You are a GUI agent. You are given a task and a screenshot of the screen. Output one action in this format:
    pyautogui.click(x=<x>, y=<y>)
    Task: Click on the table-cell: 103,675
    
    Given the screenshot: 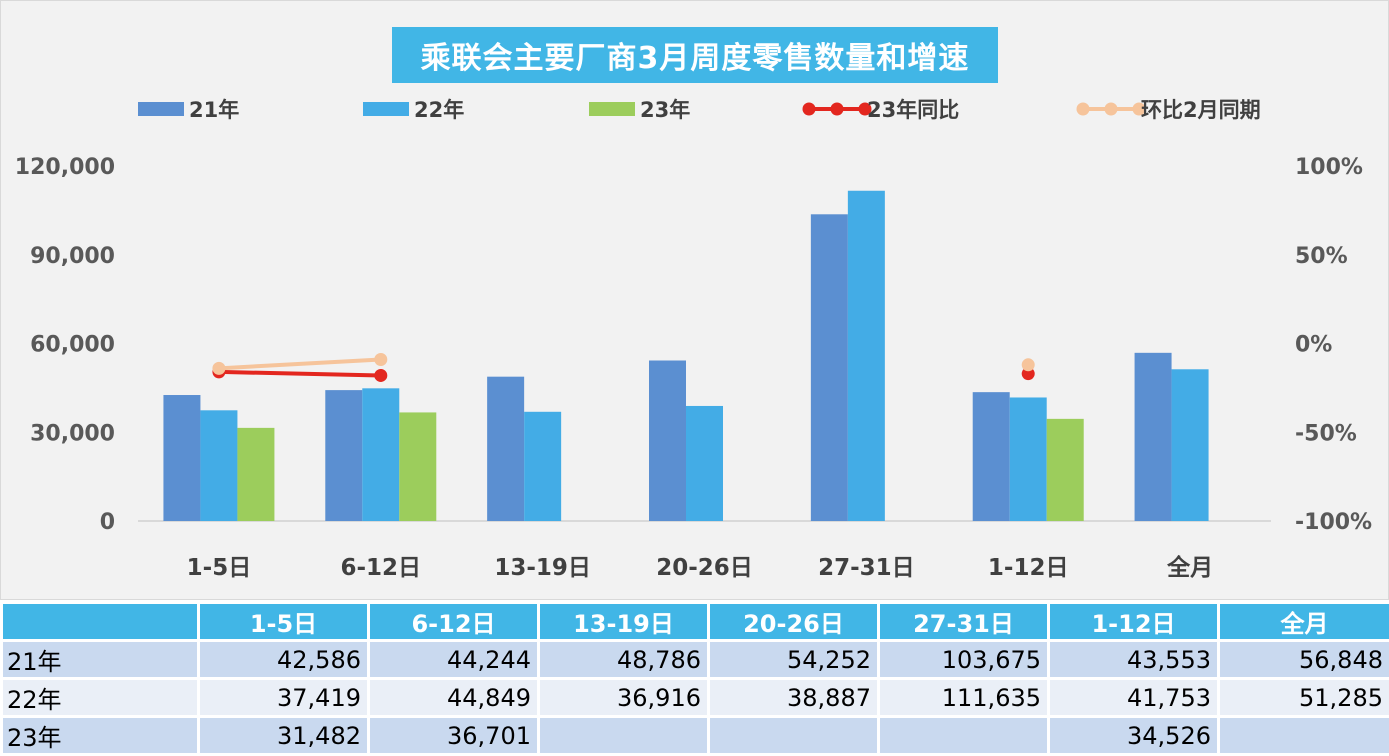 What is the action you would take?
    pyautogui.click(x=964, y=660)
    